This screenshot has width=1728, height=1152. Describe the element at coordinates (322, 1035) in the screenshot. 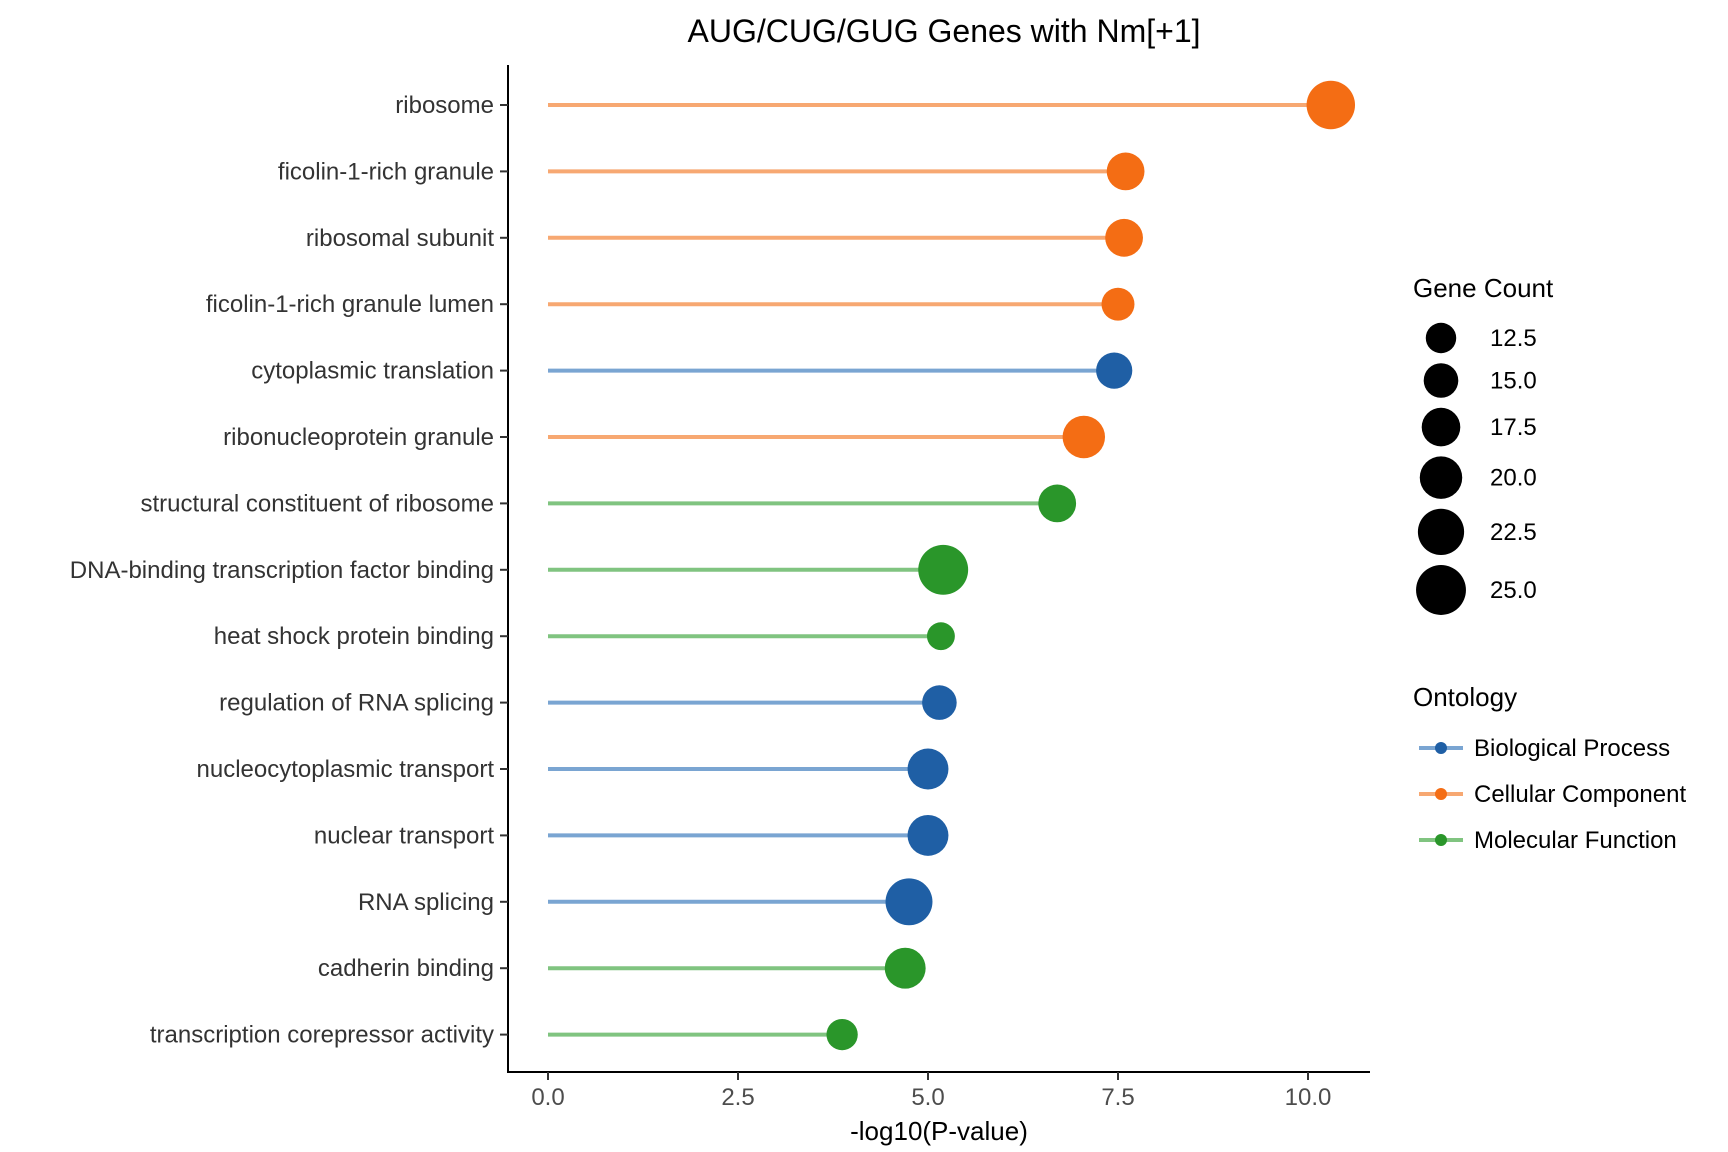

I see `category-label: transcription corepressor activity` at that location.